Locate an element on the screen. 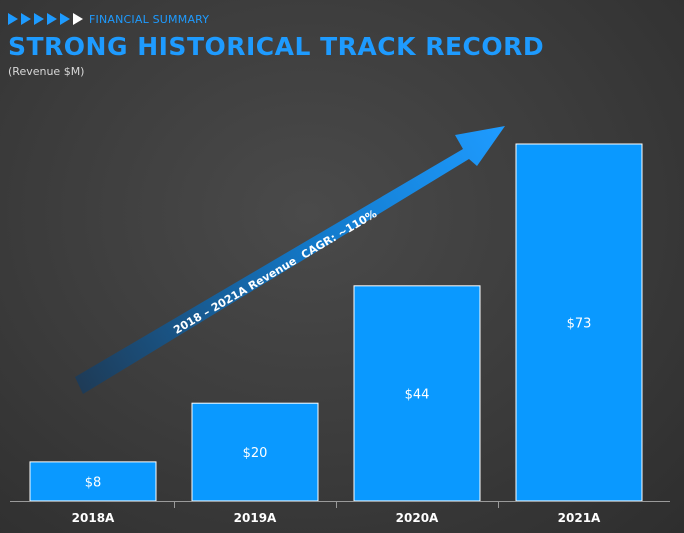 Image resolution: width=684 pixels, height=533 pixels. data-label: $20 is located at coordinates (255, 453).